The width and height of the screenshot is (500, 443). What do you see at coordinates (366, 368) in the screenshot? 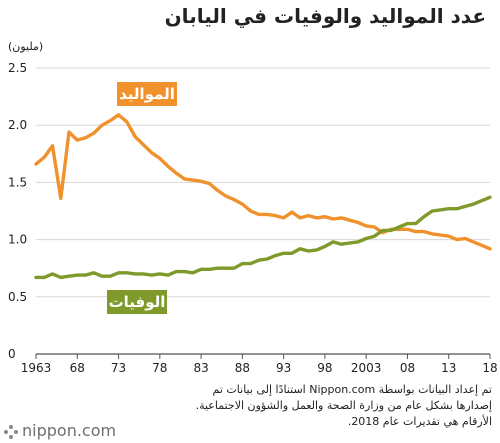
I see `x-tick-label: 2003` at bounding box center [366, 368].